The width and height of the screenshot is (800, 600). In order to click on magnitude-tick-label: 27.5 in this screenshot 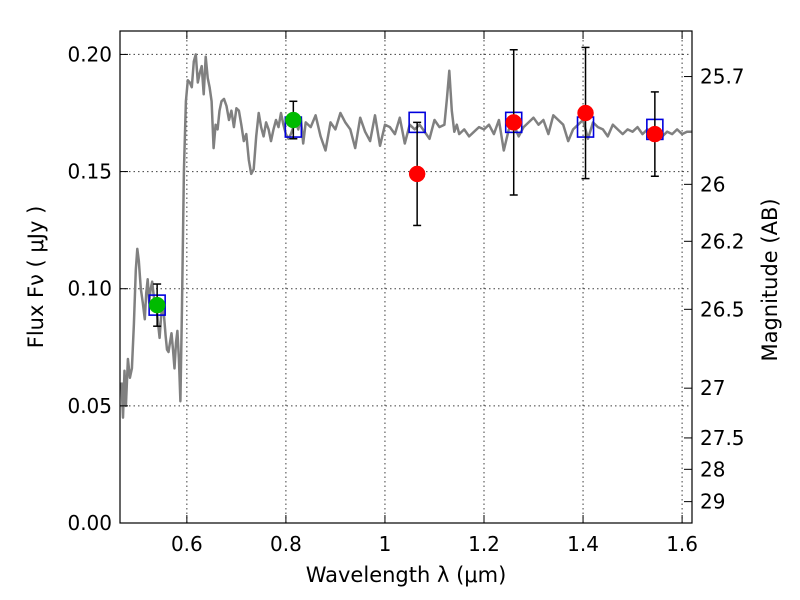, I will do `click(722, 438)`.